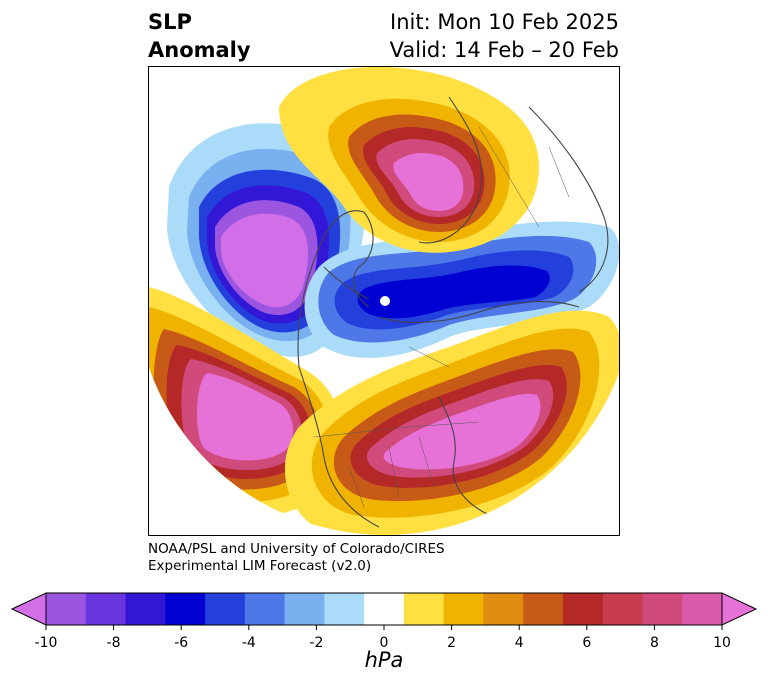  Describe the element at coordinates (451, 643) in the screenshot. I see `colorbar-tick-label: 2` at that location.